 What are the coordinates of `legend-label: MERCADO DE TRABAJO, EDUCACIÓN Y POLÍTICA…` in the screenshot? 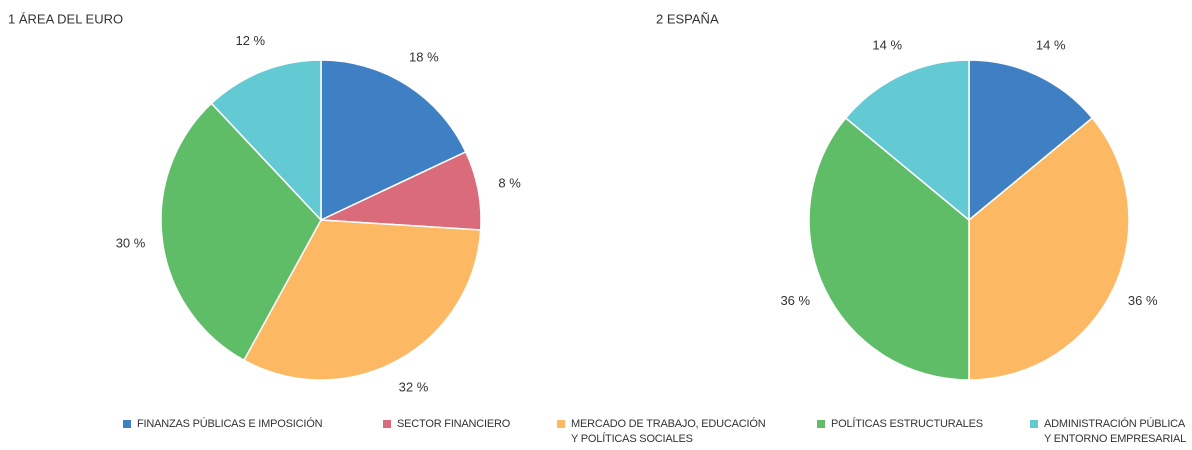 It's located at (668, 431).